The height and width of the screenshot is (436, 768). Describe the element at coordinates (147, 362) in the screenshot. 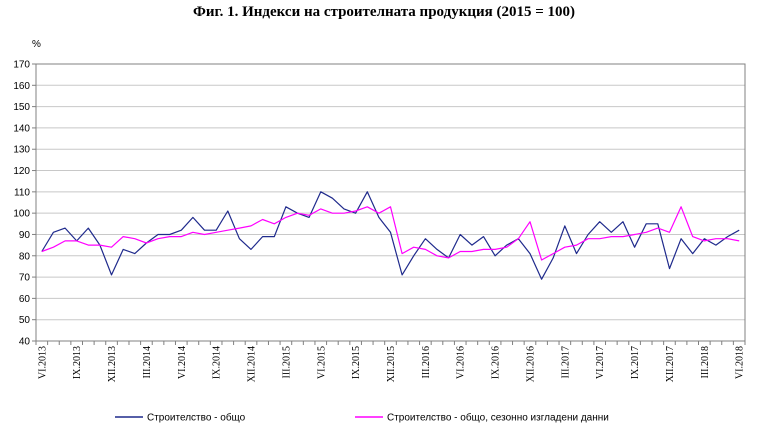

I see `x-tick-label: III.2014` at that location.